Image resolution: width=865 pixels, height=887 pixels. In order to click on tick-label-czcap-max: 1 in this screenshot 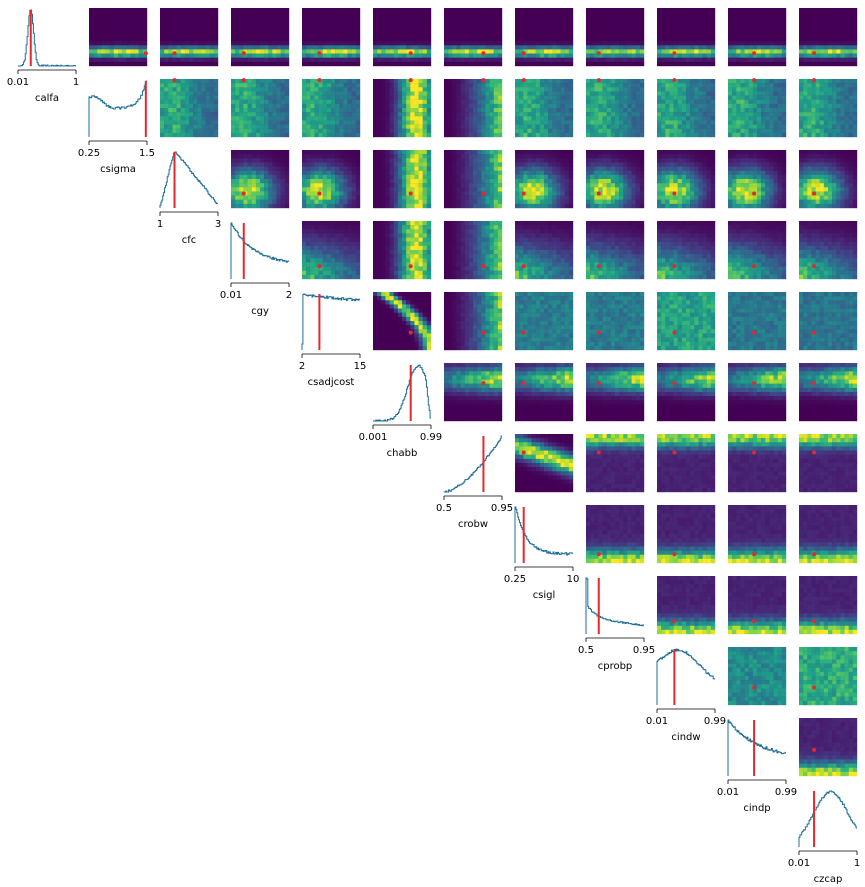, I will do `click(857, 863)`.